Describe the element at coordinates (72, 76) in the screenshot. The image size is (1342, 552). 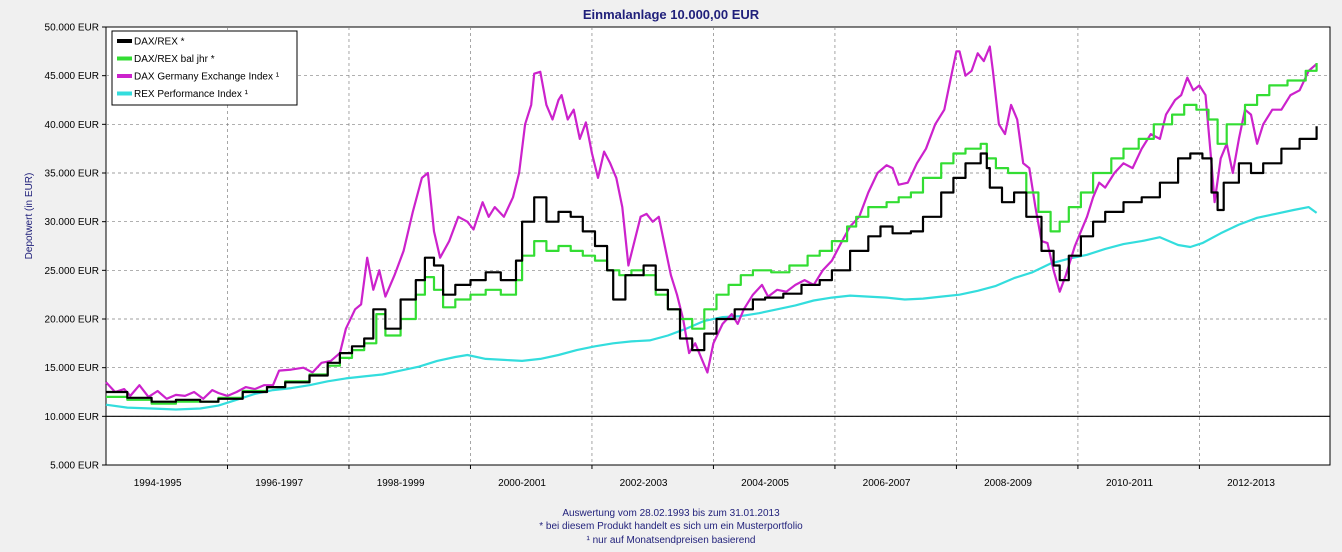
I see `y-tick-label: 45.000 EUR` at that location.